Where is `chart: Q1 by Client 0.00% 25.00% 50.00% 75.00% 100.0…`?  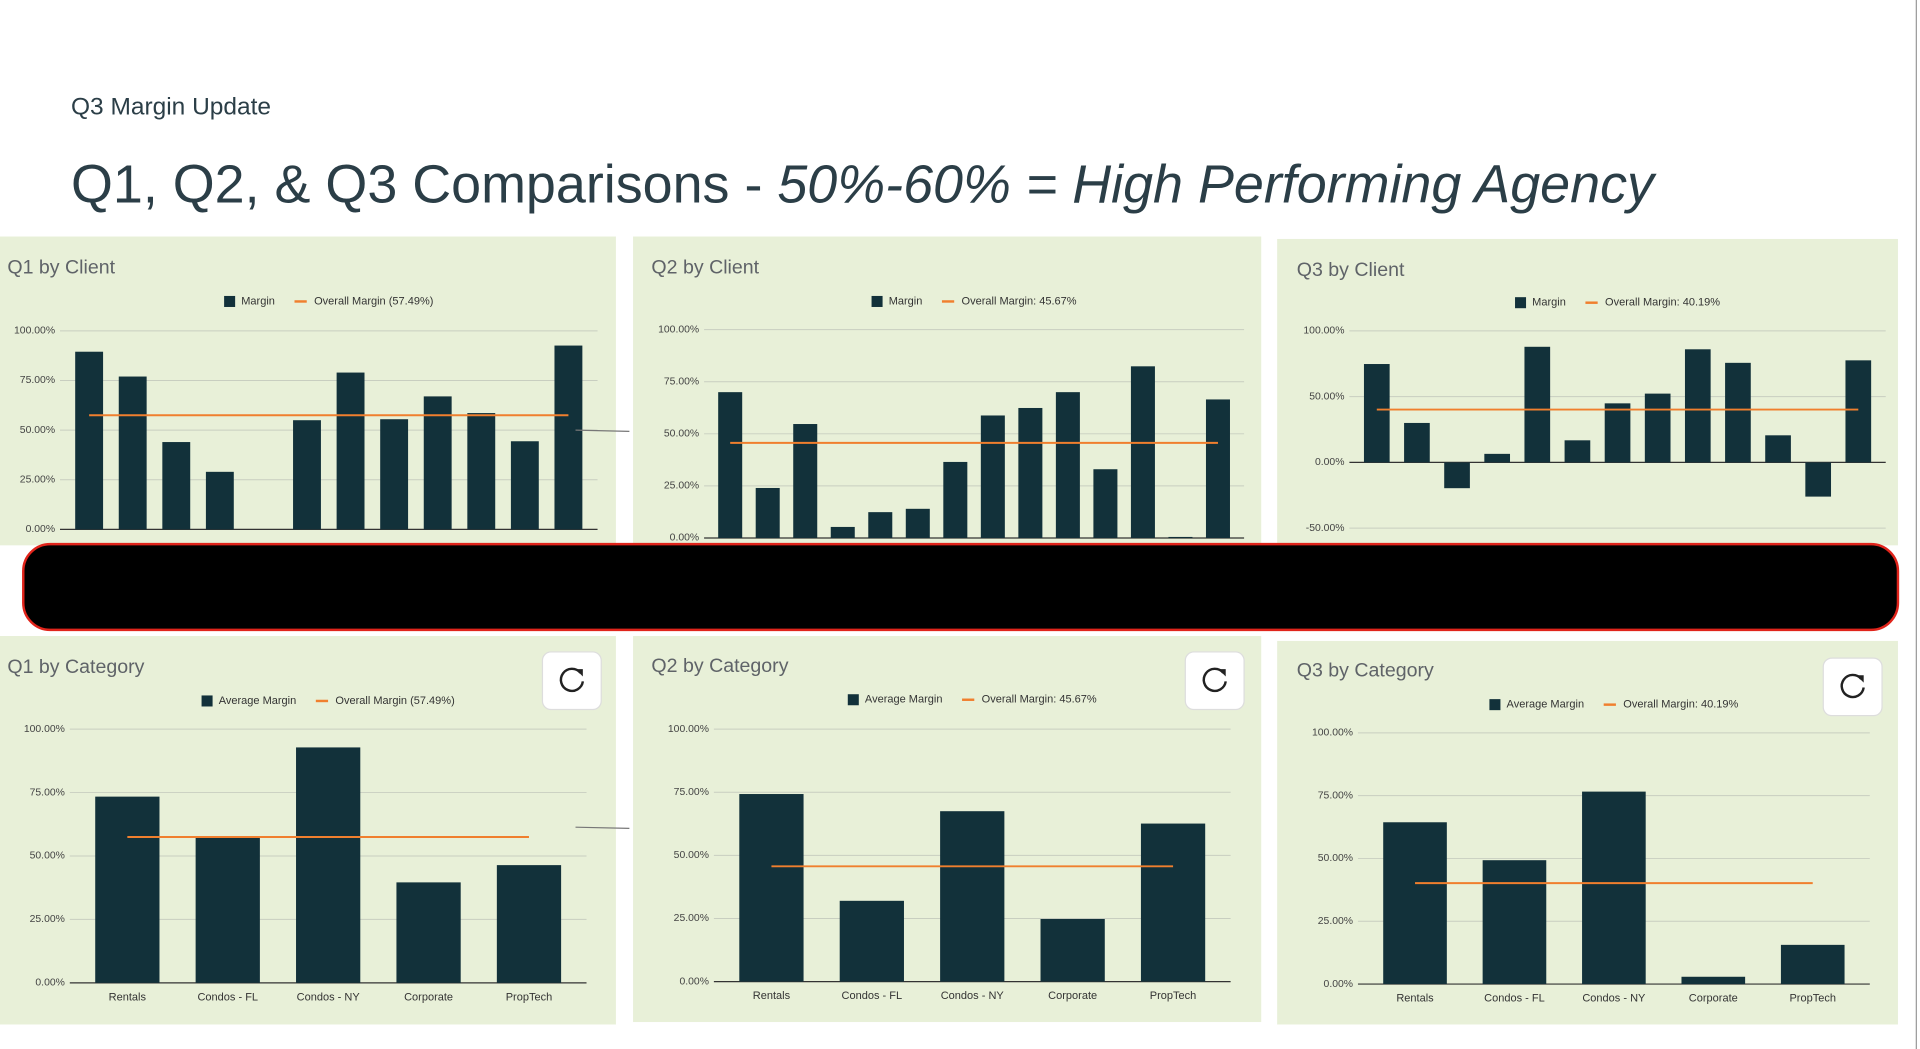 chart: Q1 by Client 0.00% 25.00% 50.00% 75.00% 100.0… is located at coordinates (308, 391).